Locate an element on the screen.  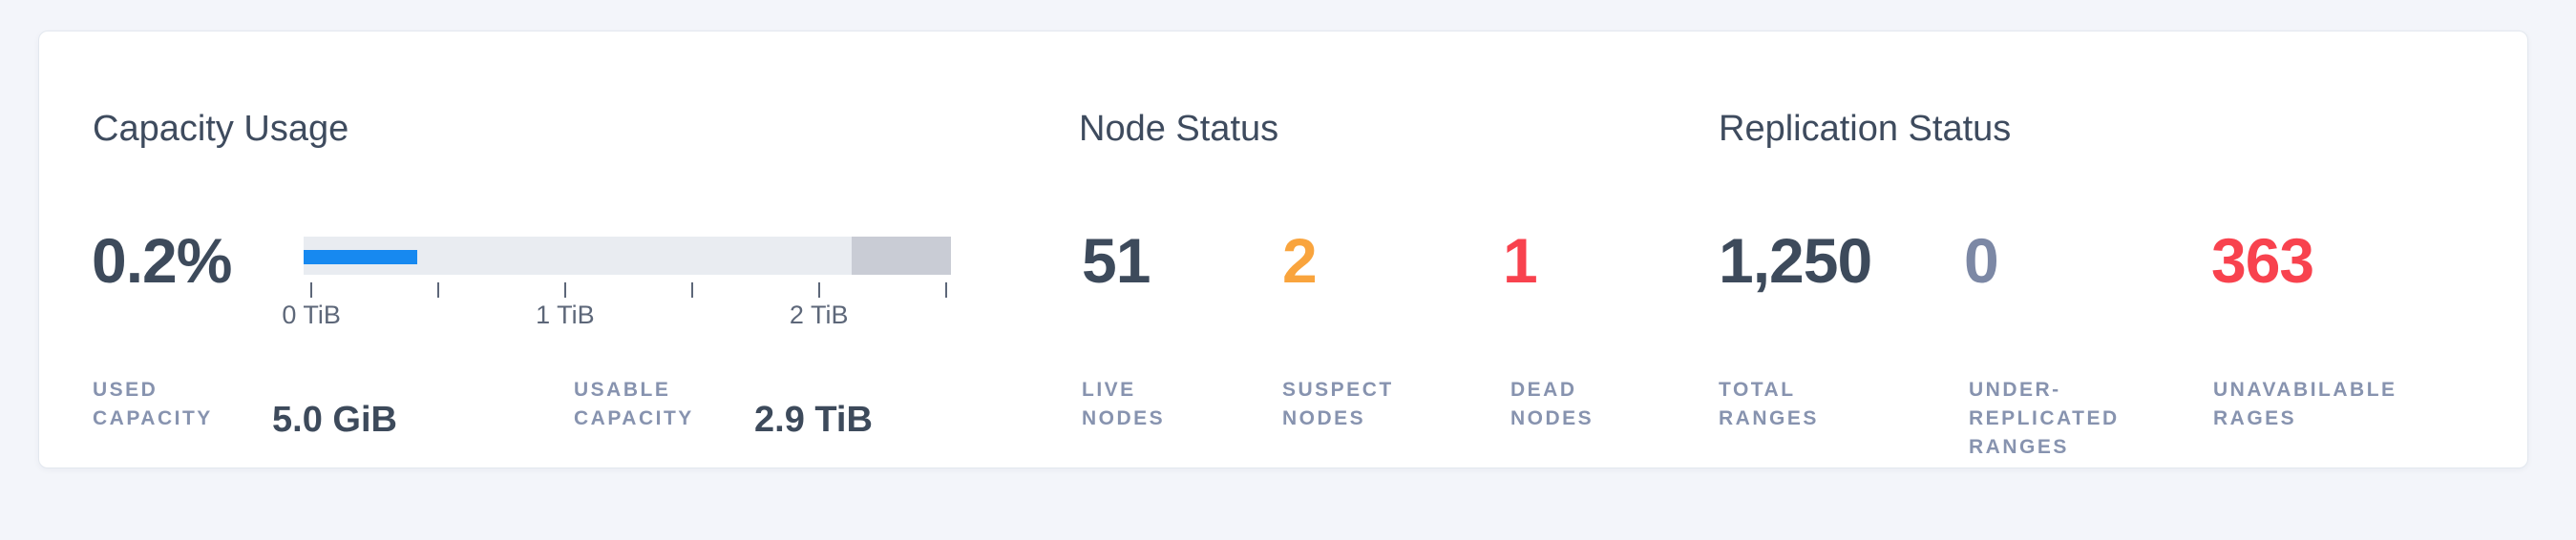
under-replicated-ranges-label: UNDER- REPLICATED RANGES is located at coordinates (2044, 419).